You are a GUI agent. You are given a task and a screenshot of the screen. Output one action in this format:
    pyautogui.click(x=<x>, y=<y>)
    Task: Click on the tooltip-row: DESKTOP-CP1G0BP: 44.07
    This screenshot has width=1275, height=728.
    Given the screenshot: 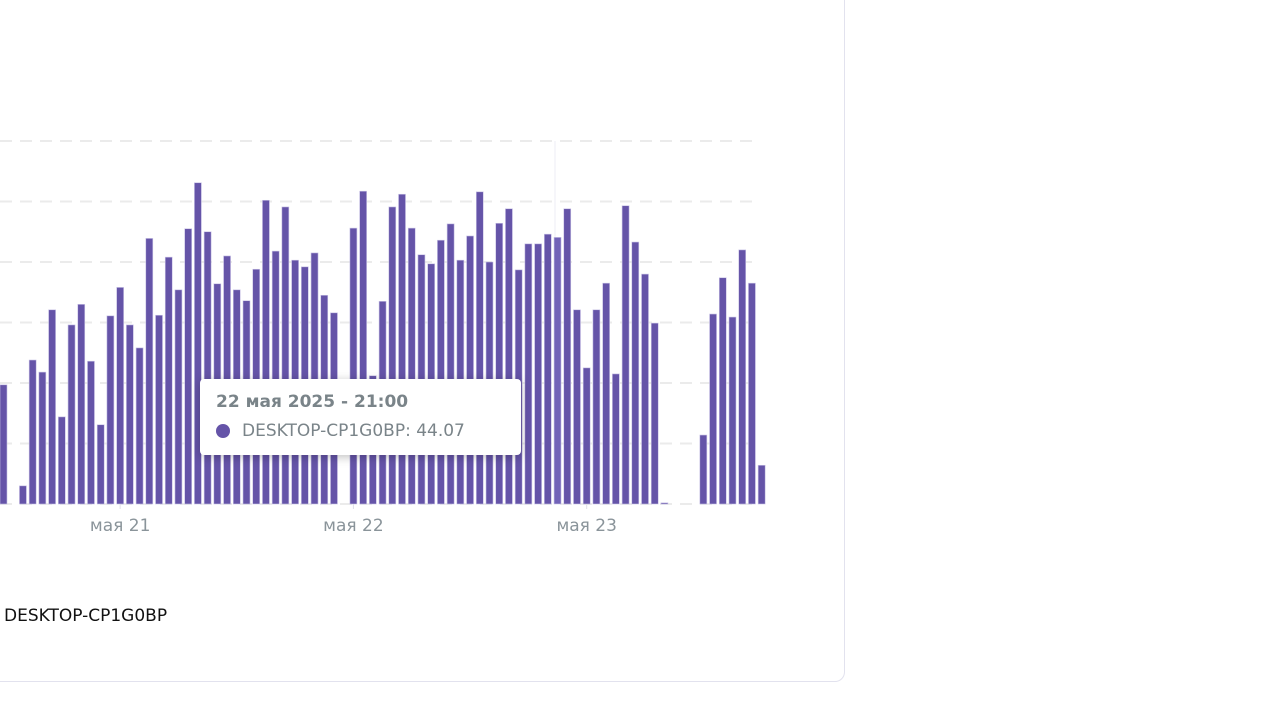 What is the action you would take?
    pyautogui.click(x=360, y=431)
    